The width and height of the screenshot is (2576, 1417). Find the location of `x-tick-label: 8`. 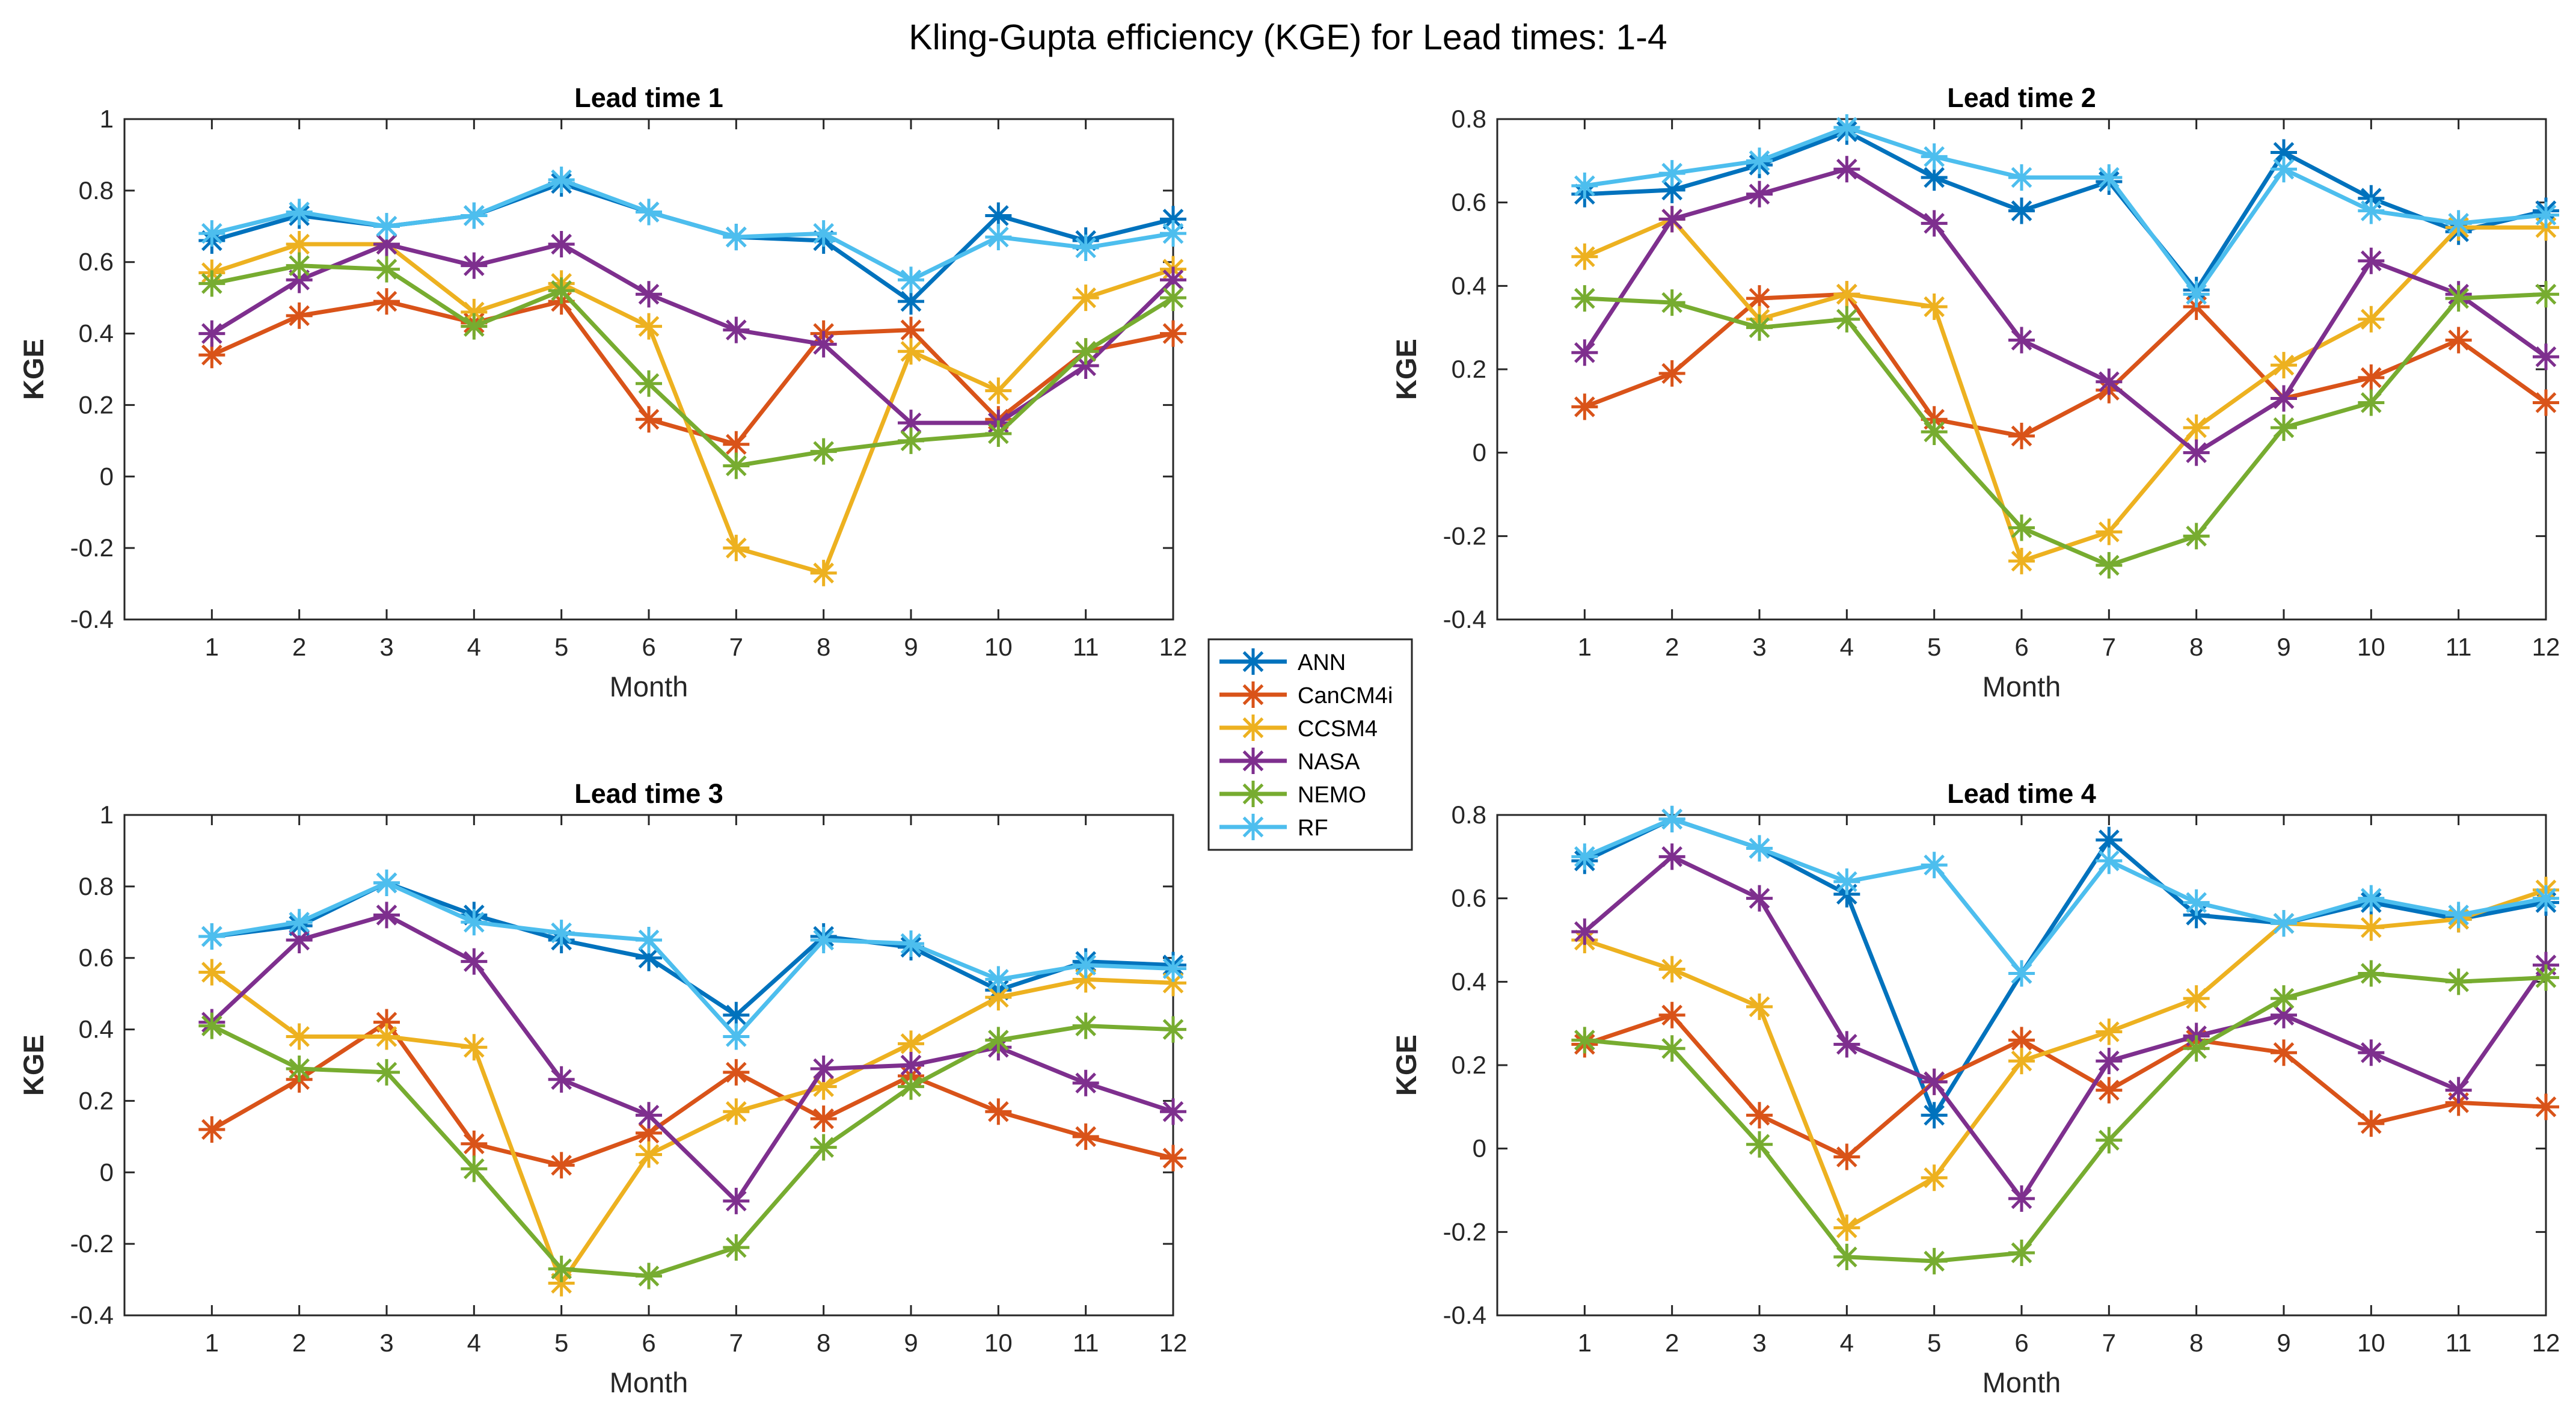

x-tick-label: 8 is located at coordinates (823, 1343).